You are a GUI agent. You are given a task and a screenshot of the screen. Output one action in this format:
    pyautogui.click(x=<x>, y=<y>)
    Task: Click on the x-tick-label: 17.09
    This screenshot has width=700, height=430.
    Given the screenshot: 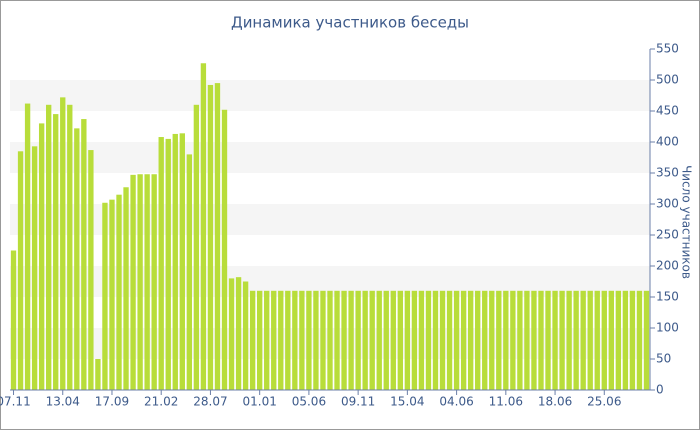 What is the action you would take?
    pyautogui.click(x=112, y=402)
    